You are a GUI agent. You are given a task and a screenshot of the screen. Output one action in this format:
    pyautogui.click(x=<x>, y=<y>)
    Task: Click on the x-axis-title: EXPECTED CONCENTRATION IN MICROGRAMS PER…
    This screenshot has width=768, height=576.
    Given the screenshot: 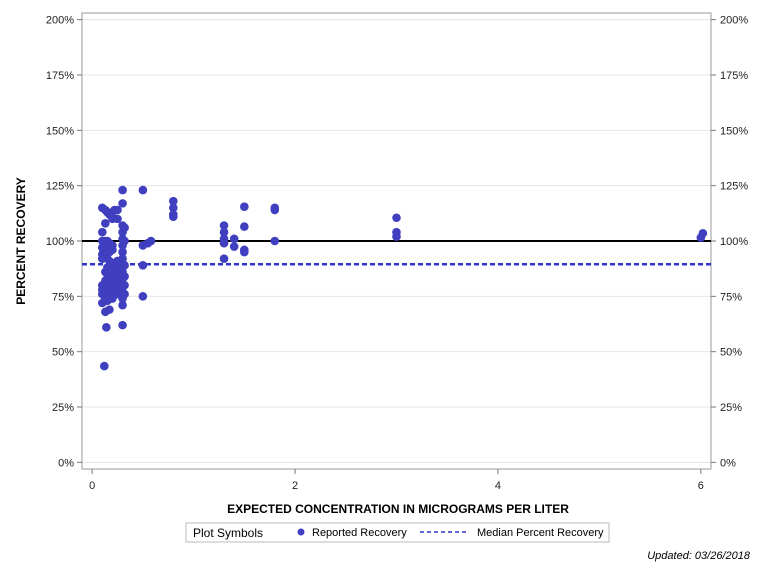 What is the action you would take?
    pyautogui.click(x=398, y=509)
    